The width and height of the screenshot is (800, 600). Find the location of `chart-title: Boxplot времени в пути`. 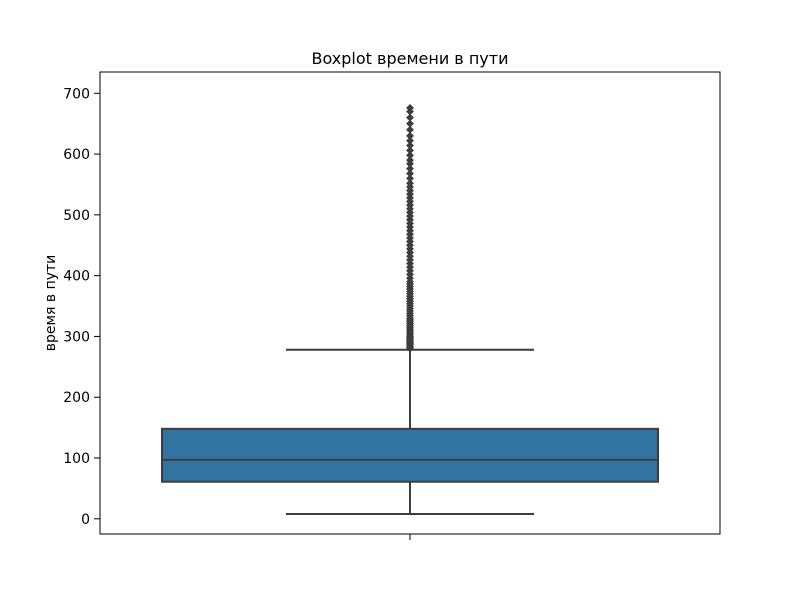

chart-title: Boxplot времени в пути is located at coordinates (410, 58).